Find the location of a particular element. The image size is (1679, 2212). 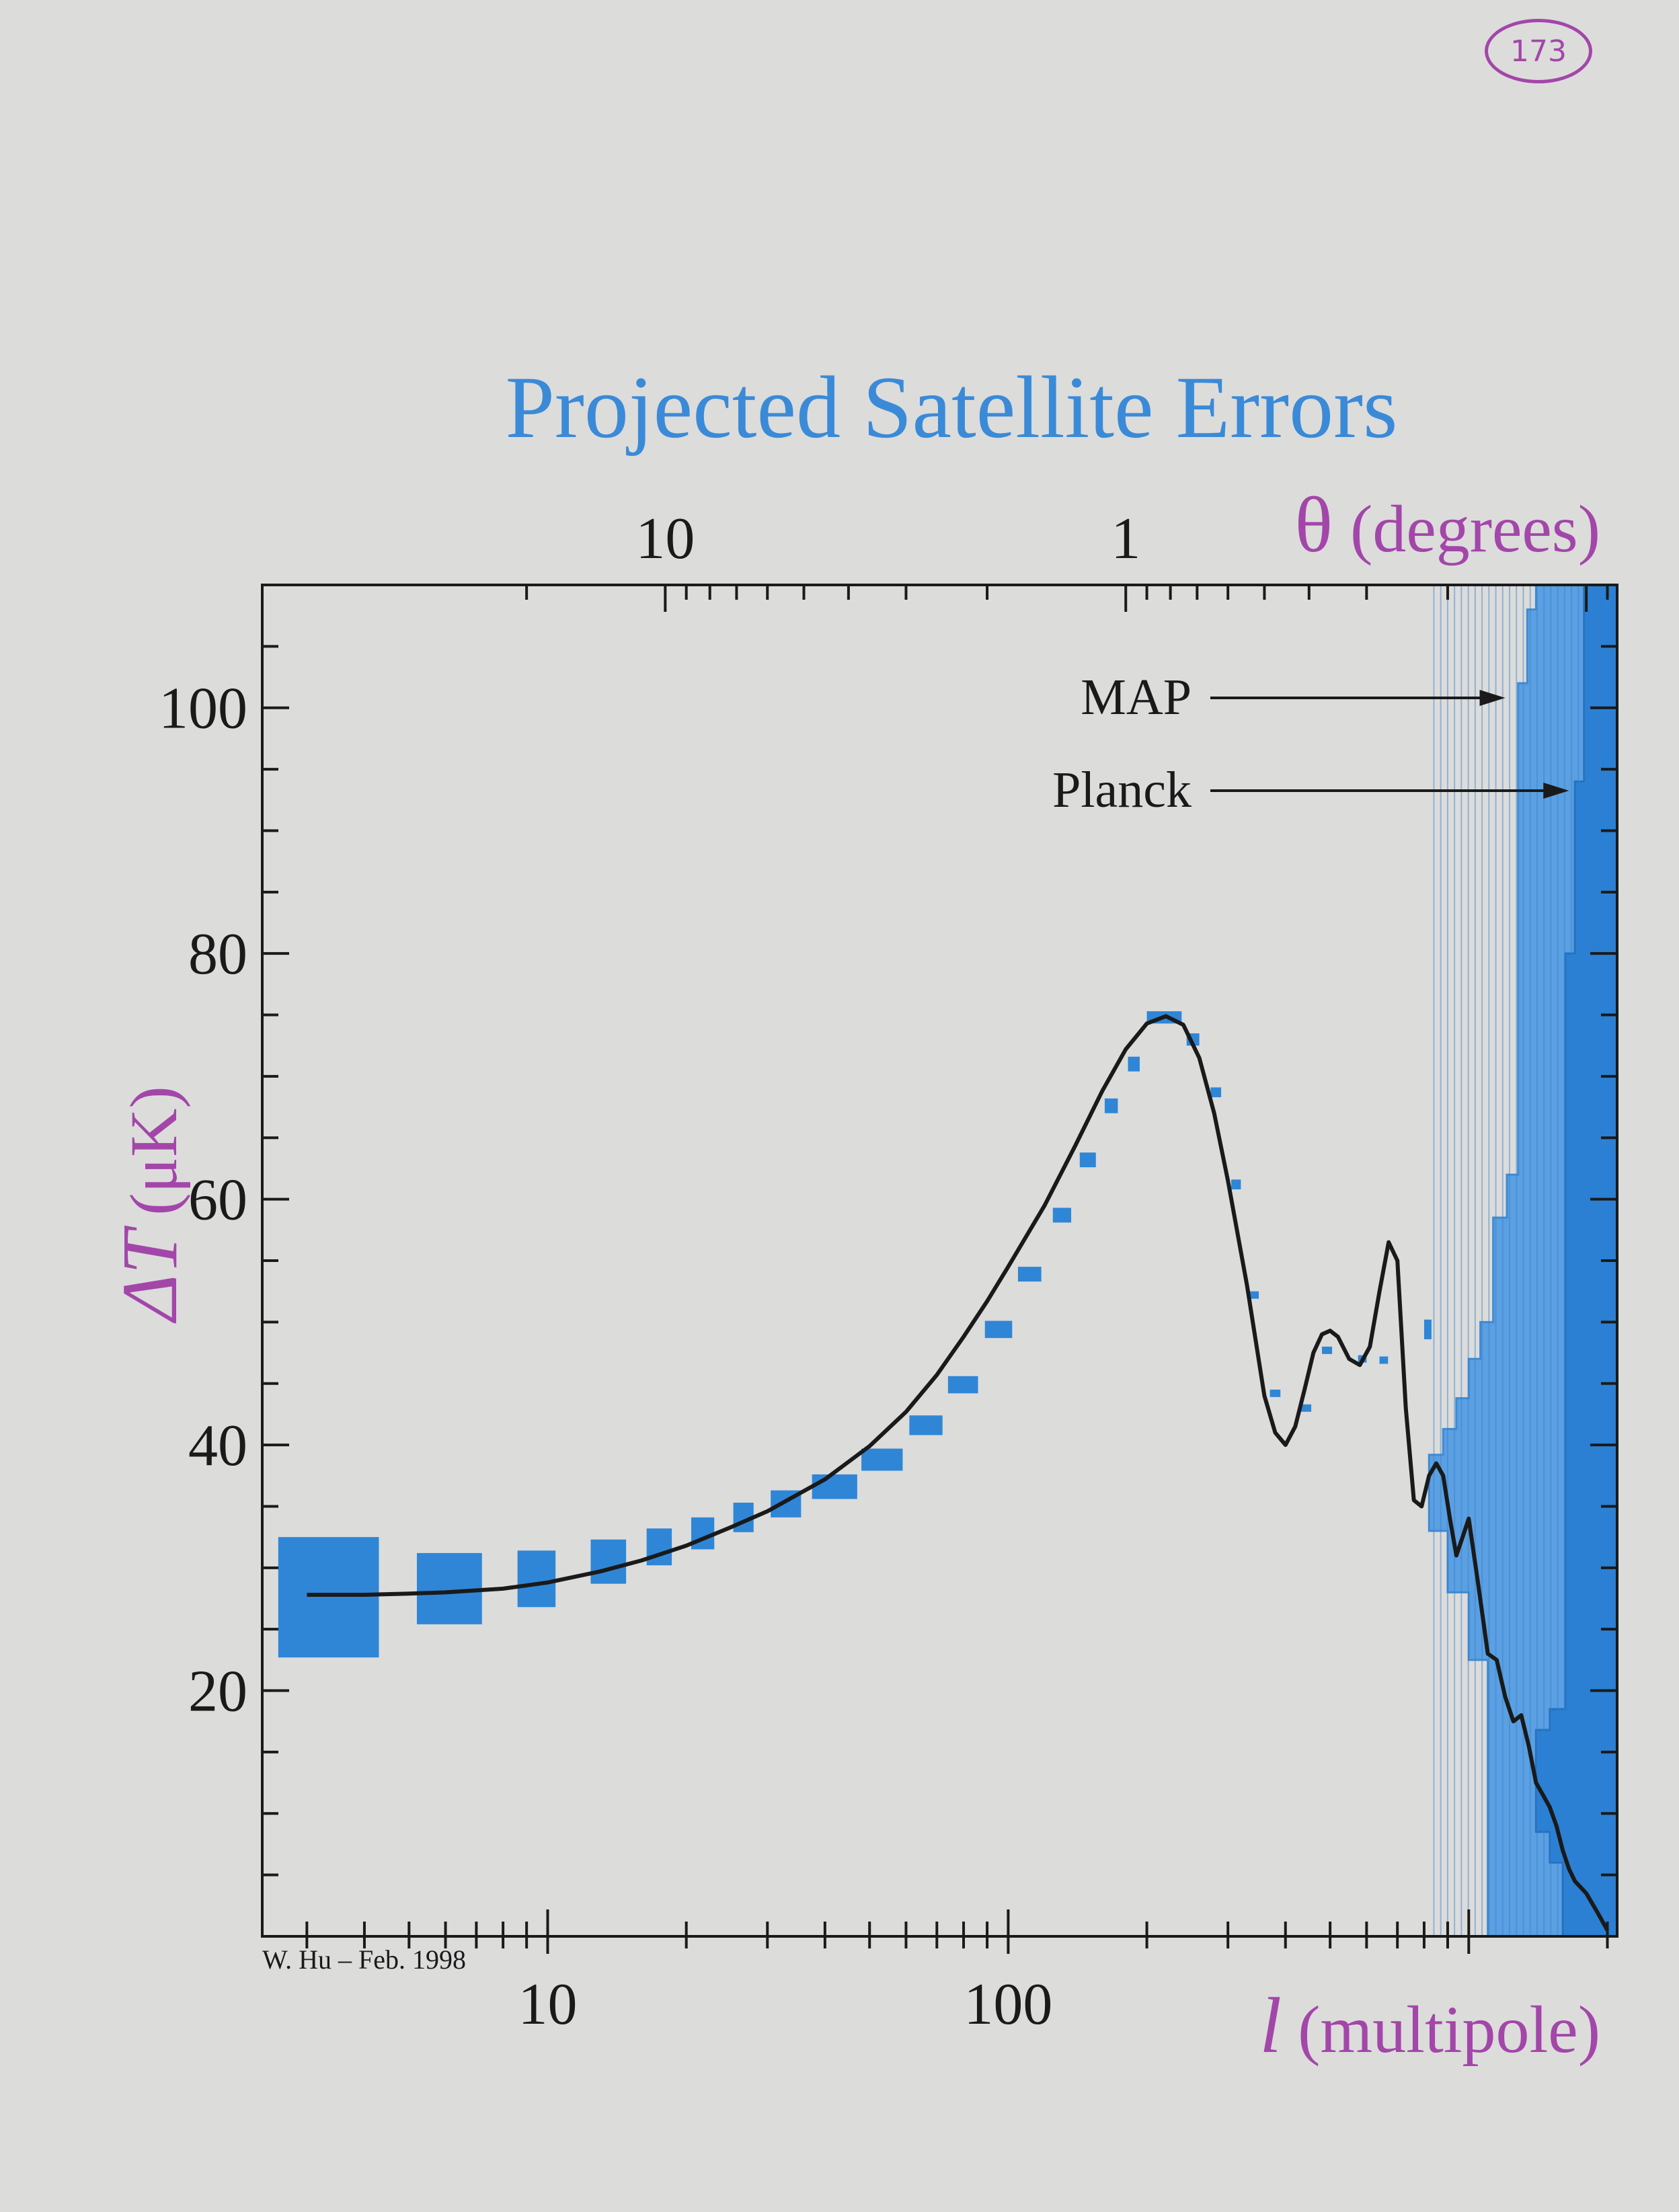

x-axis-symbol: l is located at coordinates (1270, 2025).